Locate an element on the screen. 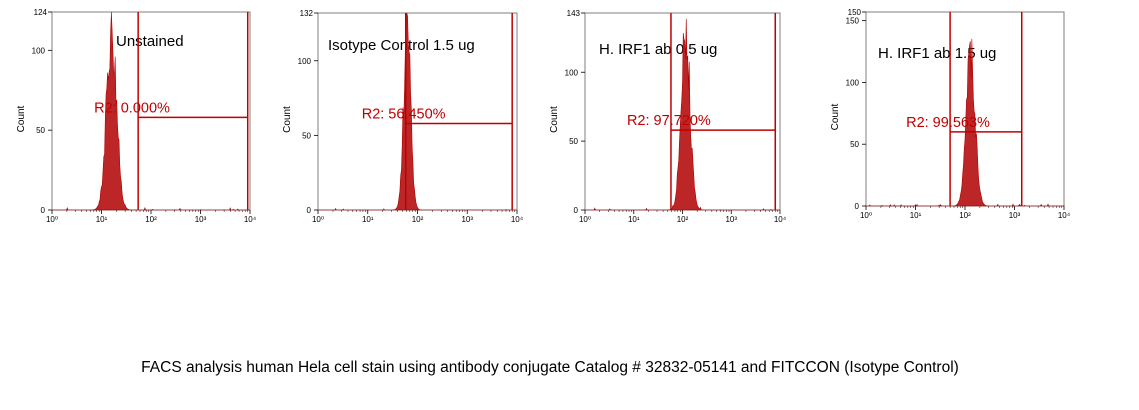  gate-label: R2: 0.000% is located at coordinates (132, 108).